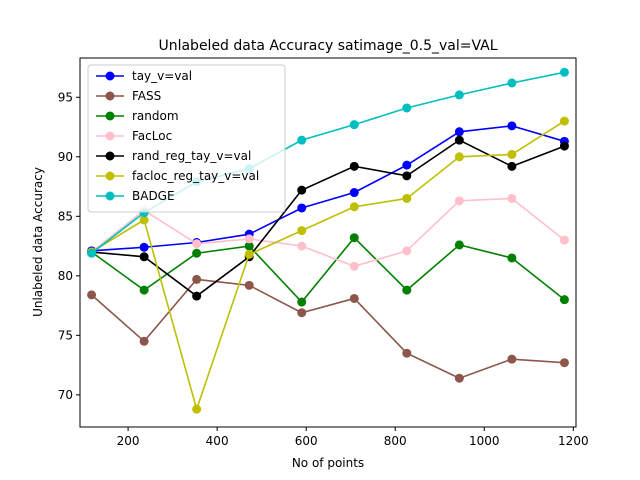  Describe the element at coordinates (65, 216) in the screenshot. I see `y-tick-label: 85` at that location.